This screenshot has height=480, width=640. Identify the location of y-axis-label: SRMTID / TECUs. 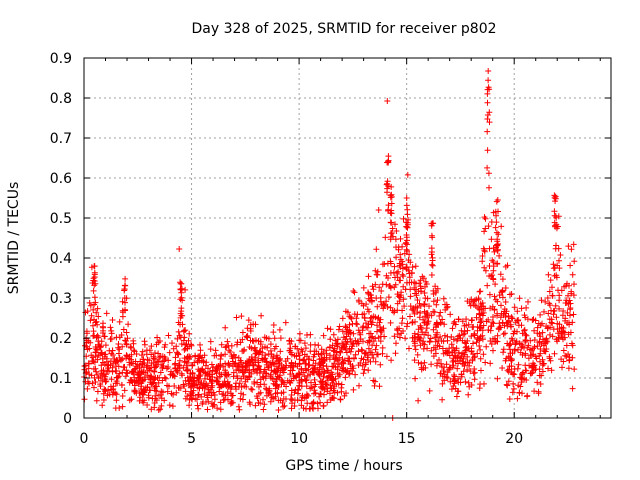
(14, 238).